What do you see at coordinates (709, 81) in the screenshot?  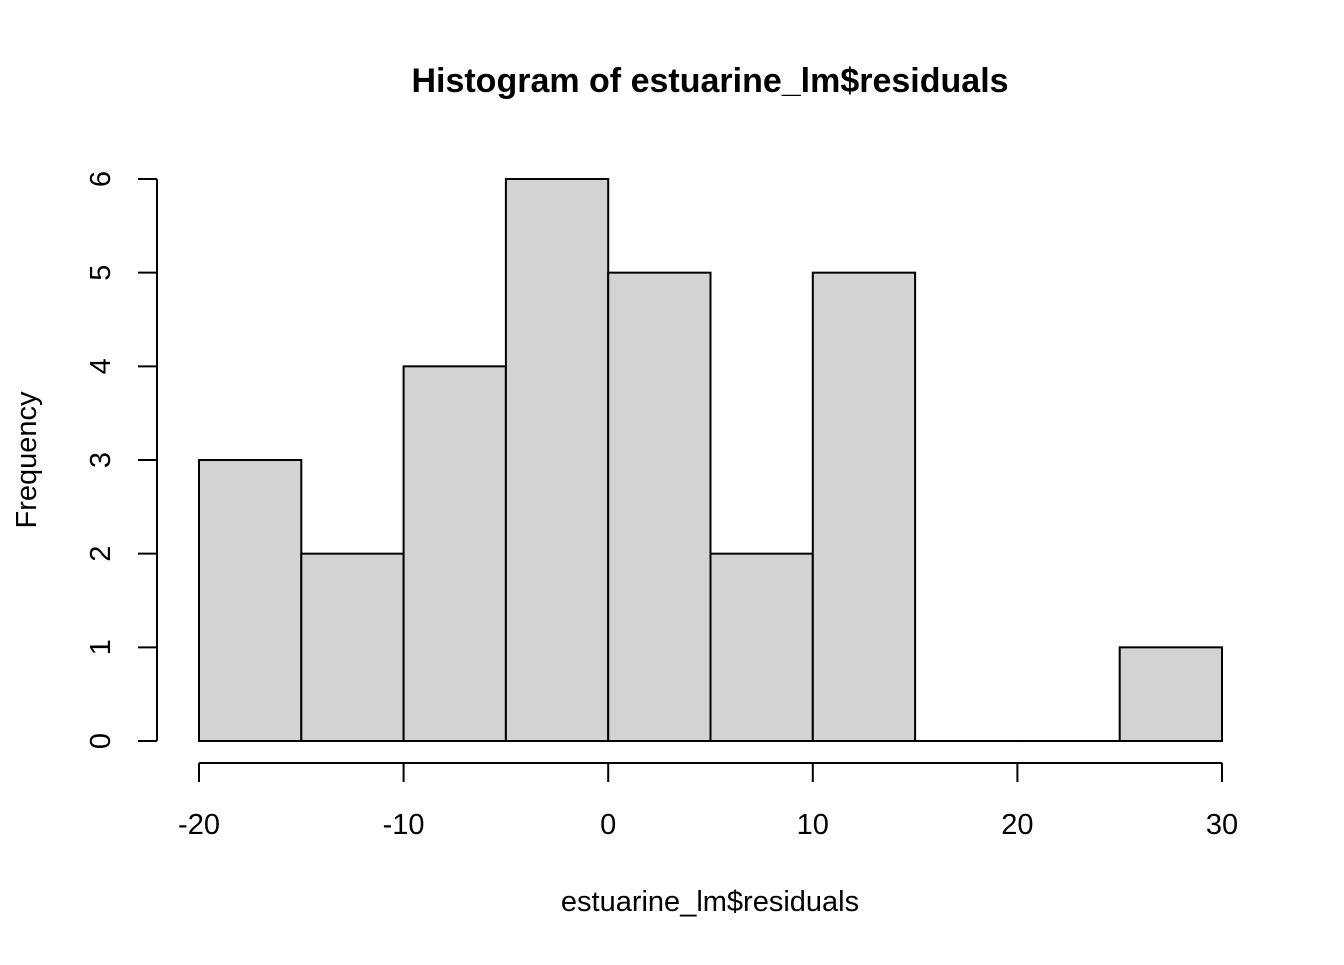 I see `chart-title: Histogram of estuarine_lm$residuals` at bounding box center [709, 81].